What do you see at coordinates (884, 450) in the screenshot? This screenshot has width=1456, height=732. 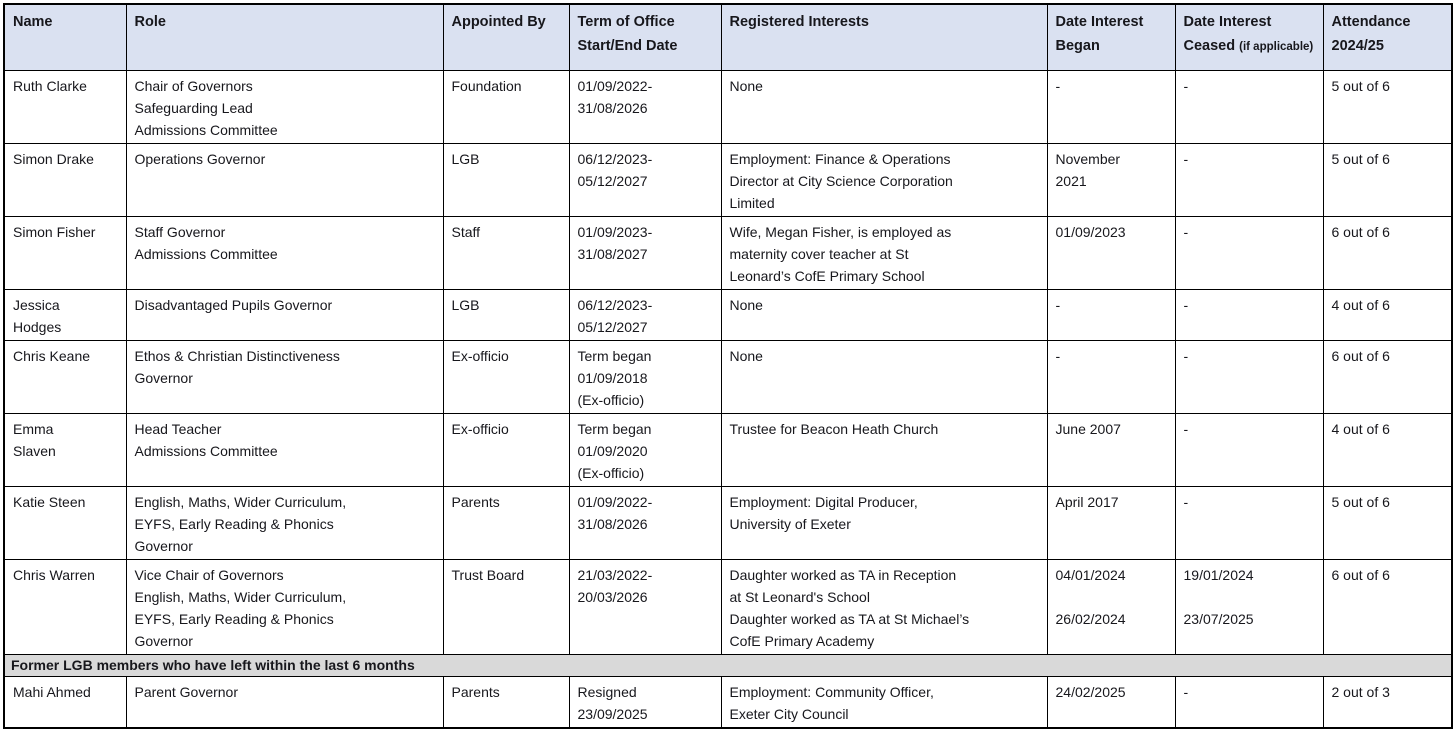 I see `cell-registered-interests: Trustee for Beacon Heath Church` at bounding box center [884, 450].